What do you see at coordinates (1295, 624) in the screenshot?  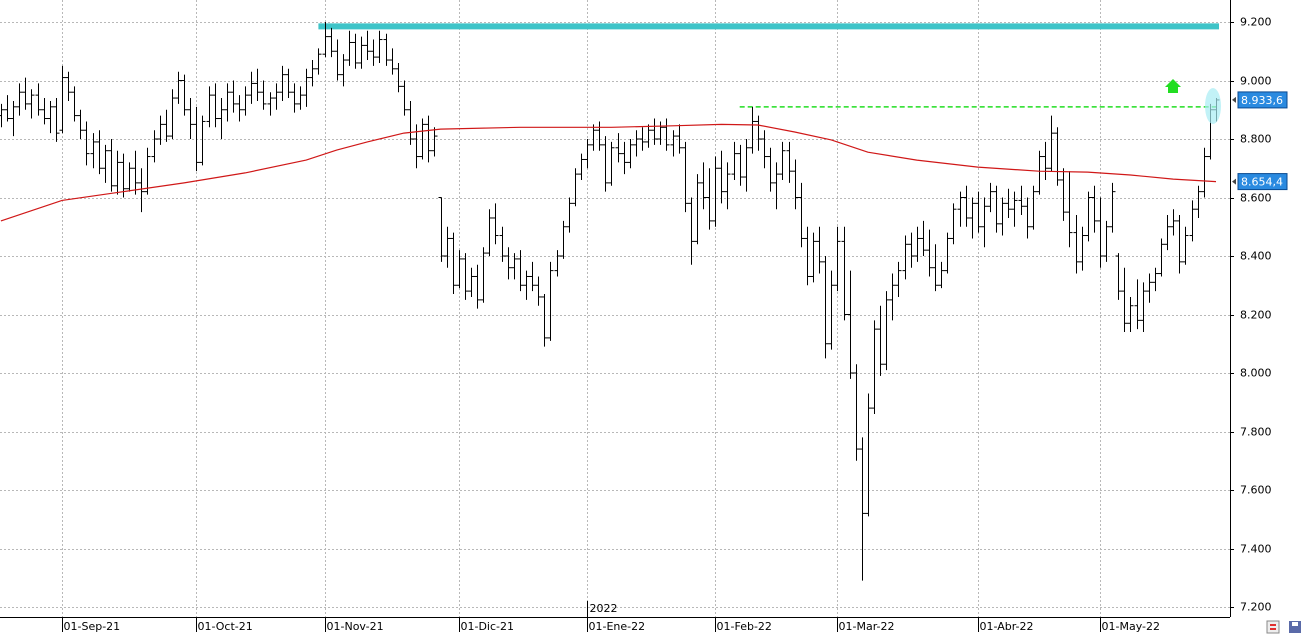 I see `save-icon-glyph` at bounding box center [1295, 624].